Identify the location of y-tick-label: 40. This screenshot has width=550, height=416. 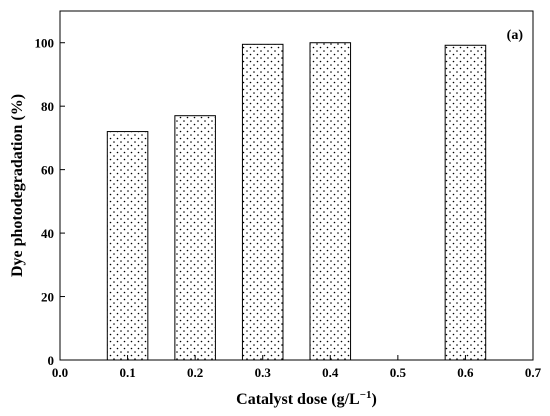
(47, 233).